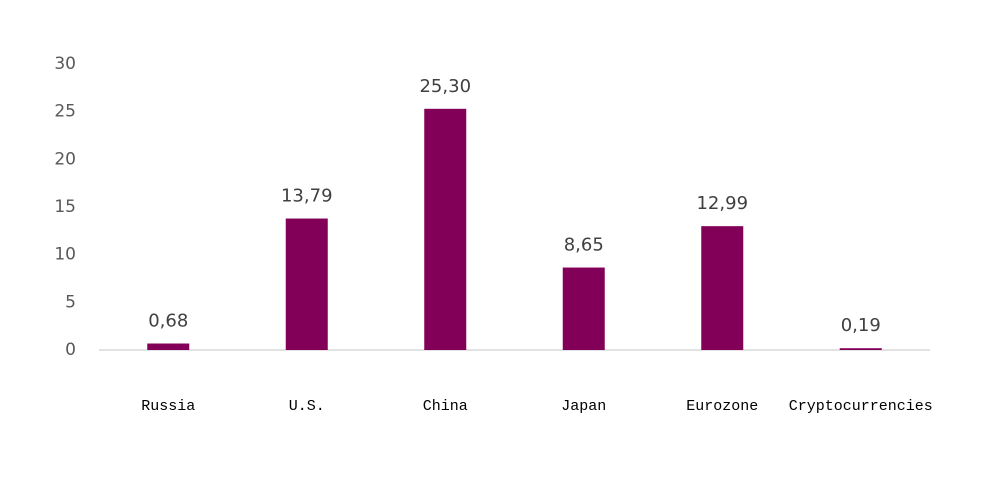 This screenshot has height=497, width=1000. I want to click on x-tick-label: Eurozone, so click(722, 406).